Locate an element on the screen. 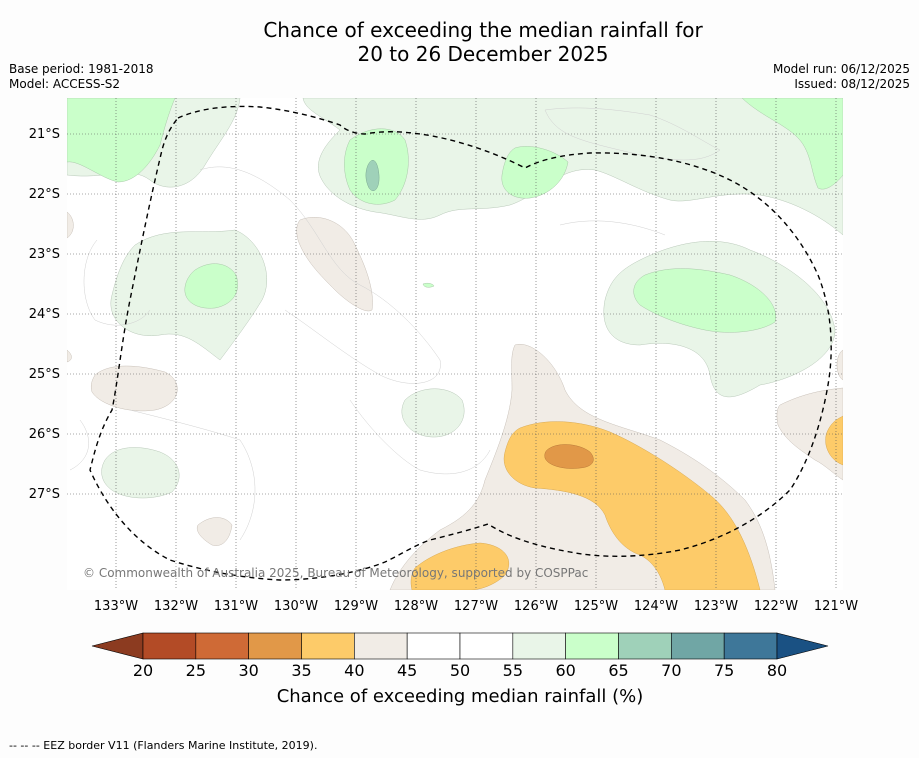 This screenshot has height=758, width=919. base-period: Base period: 1981-2018 is located at coordinates (81, 69).